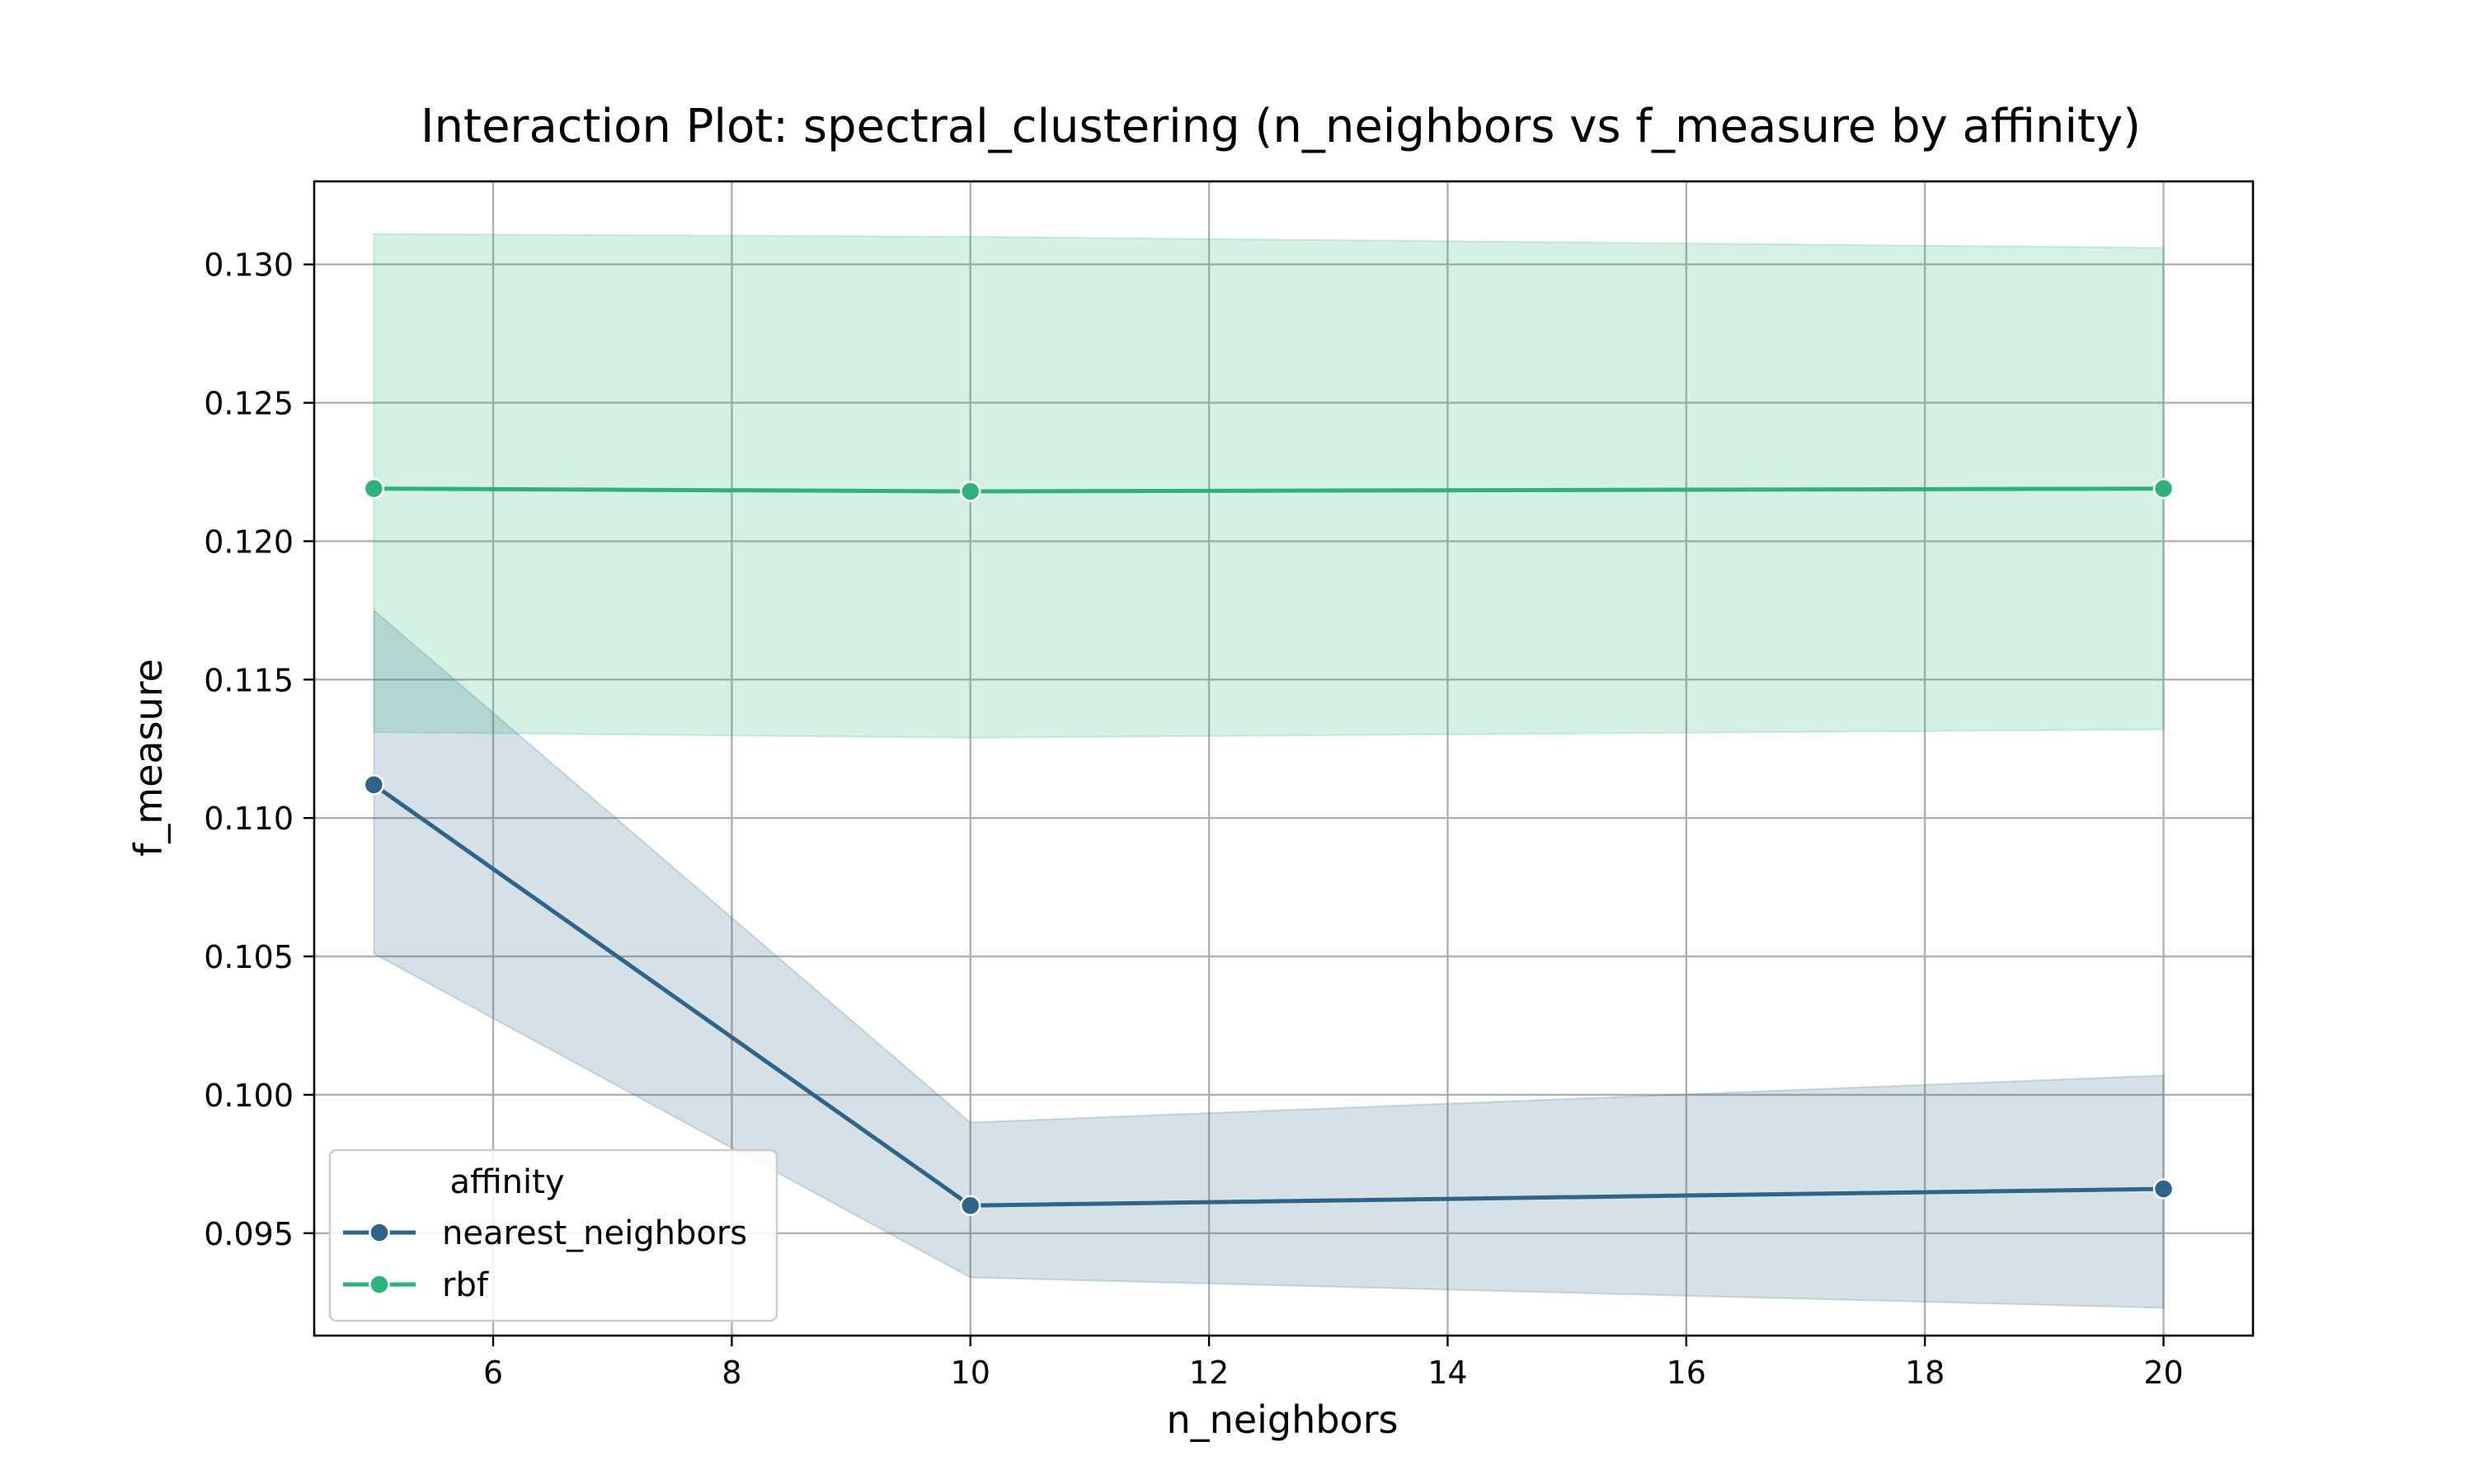  Describe the element at coordinates (249, 680) in the screenshot. I see `y-tick-label: 0.115` at that location.